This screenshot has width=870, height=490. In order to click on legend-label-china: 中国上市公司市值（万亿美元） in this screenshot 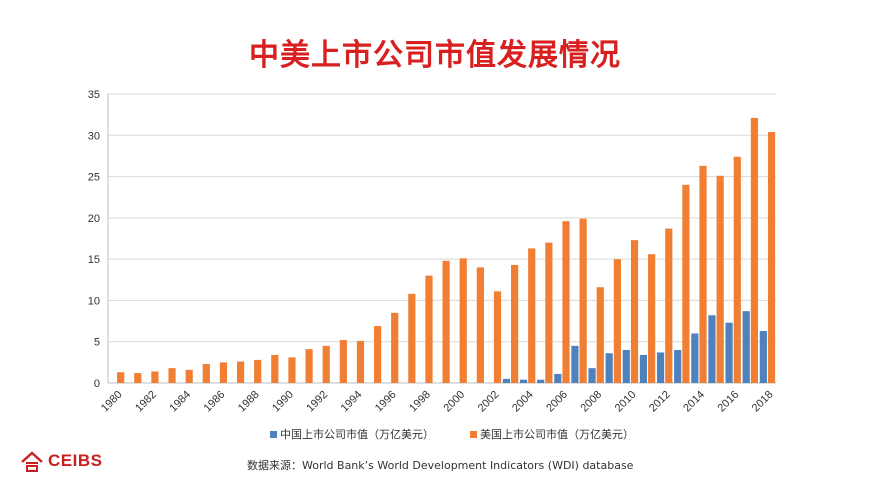, I will do `click(357, 434)`.